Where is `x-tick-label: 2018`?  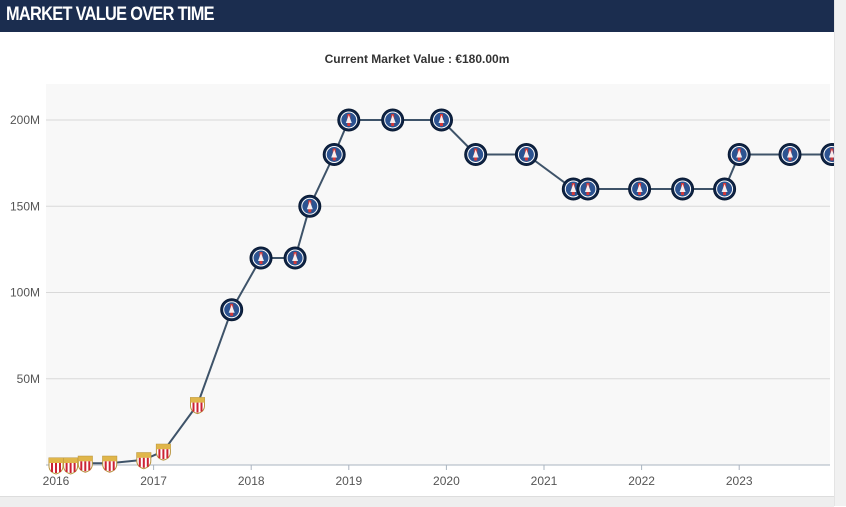 x-tick-label: 2018 is located at coordinates (251, 481).